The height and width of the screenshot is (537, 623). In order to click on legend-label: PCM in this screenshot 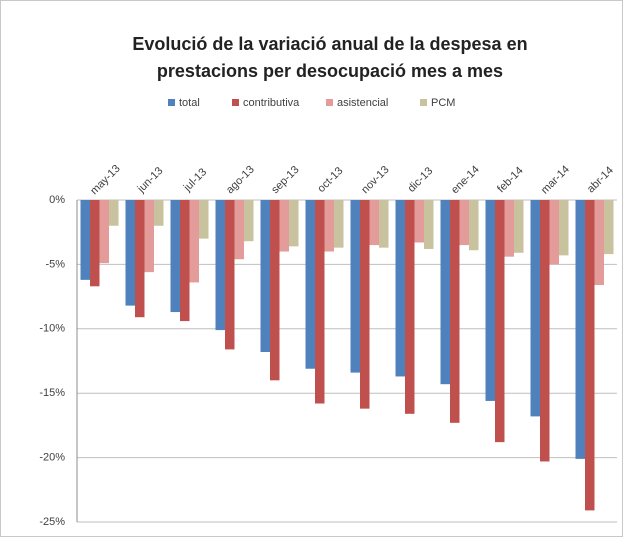, I will do `click(443, 103)`.